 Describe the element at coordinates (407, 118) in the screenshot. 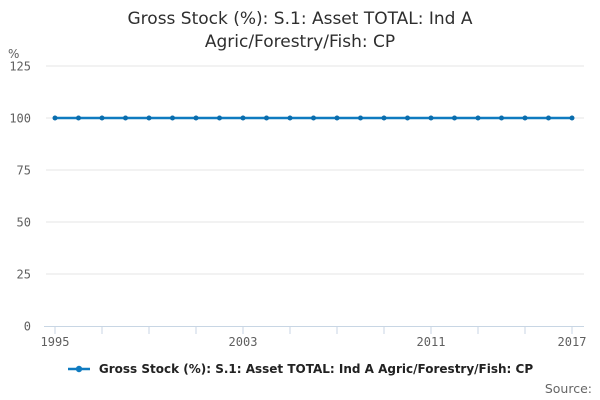

I see `series-point-2010` at that location.